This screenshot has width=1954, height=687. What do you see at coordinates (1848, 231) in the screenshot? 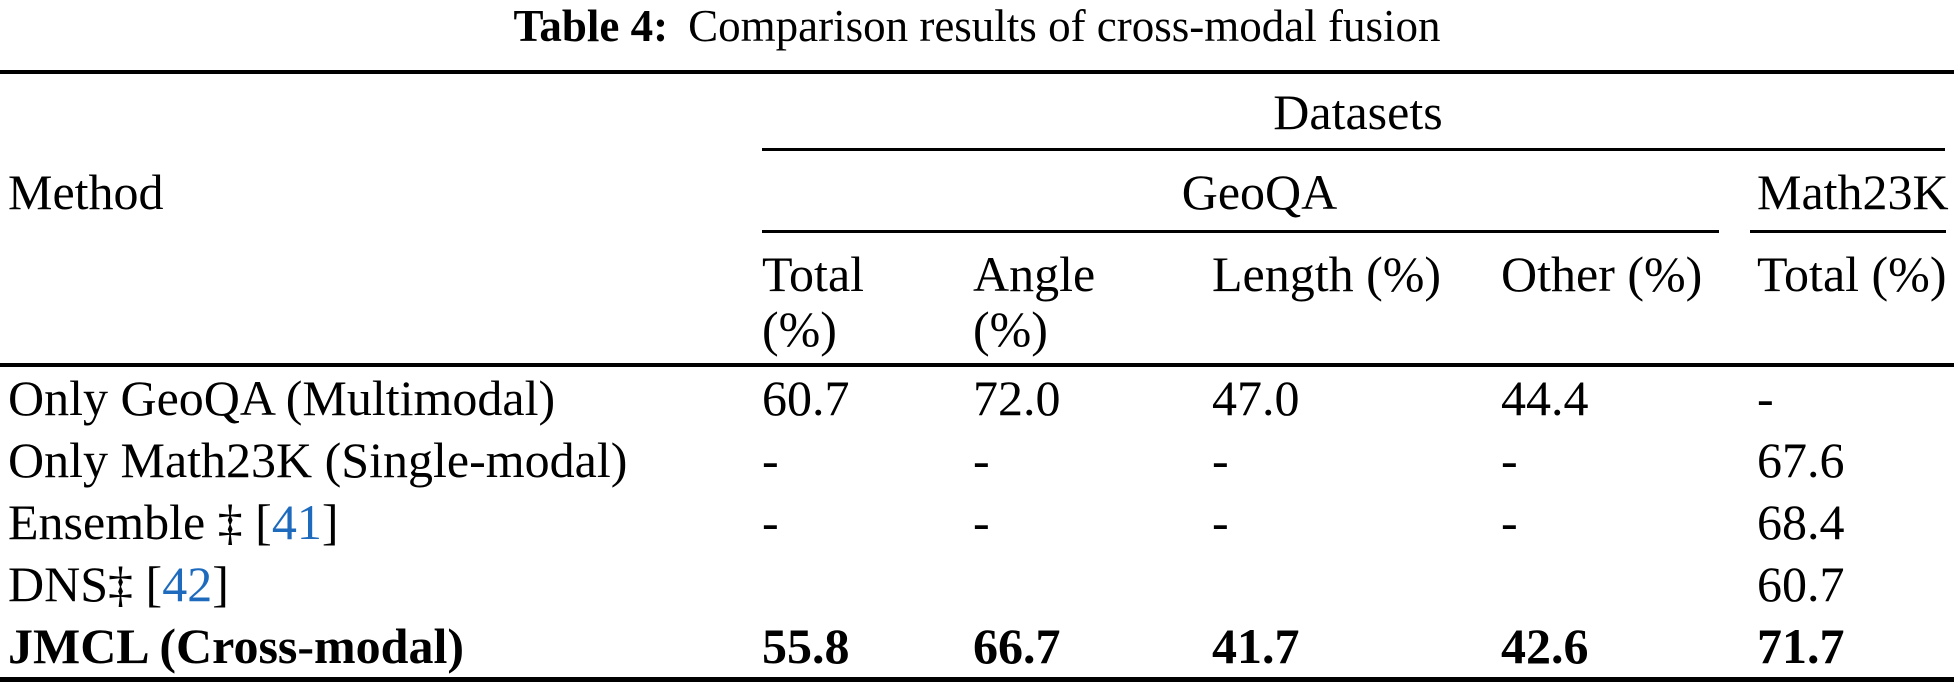
I see `rule-under-math23k` at bounding box center [1848, 231].